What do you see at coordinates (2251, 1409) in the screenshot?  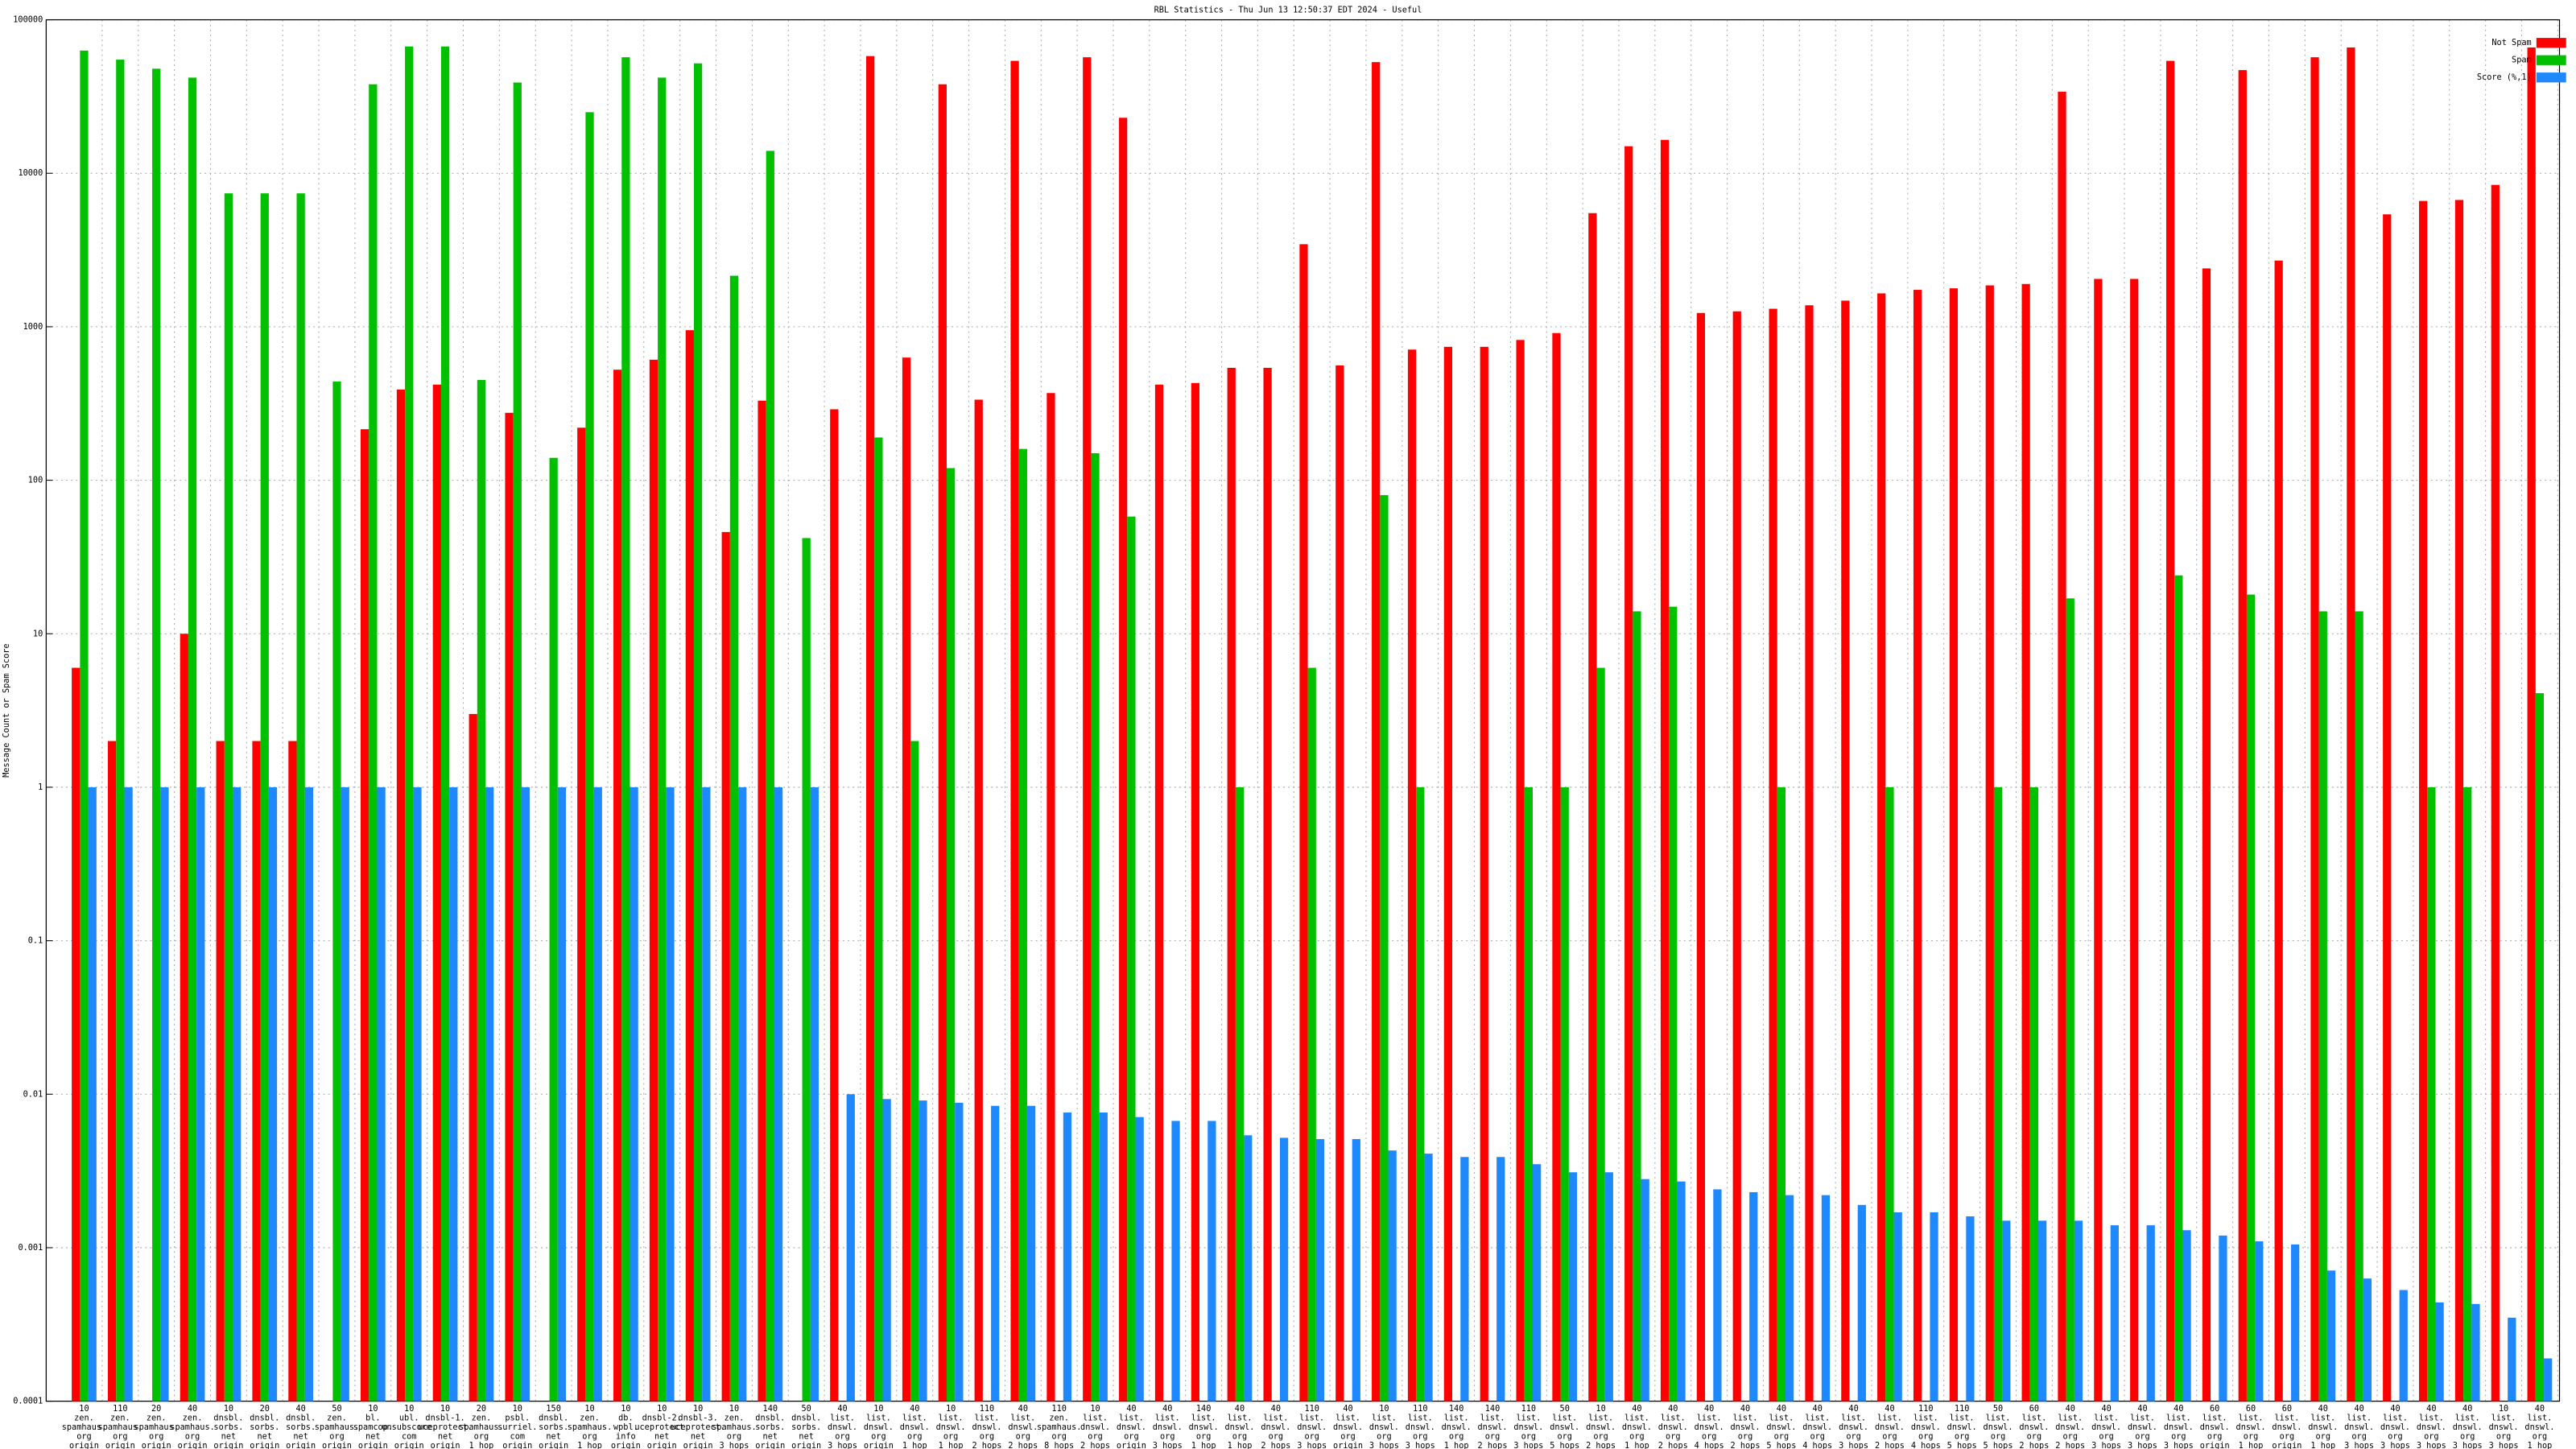 I see `x-tick-label-line: 60` at bounding box center [2251, 1409].